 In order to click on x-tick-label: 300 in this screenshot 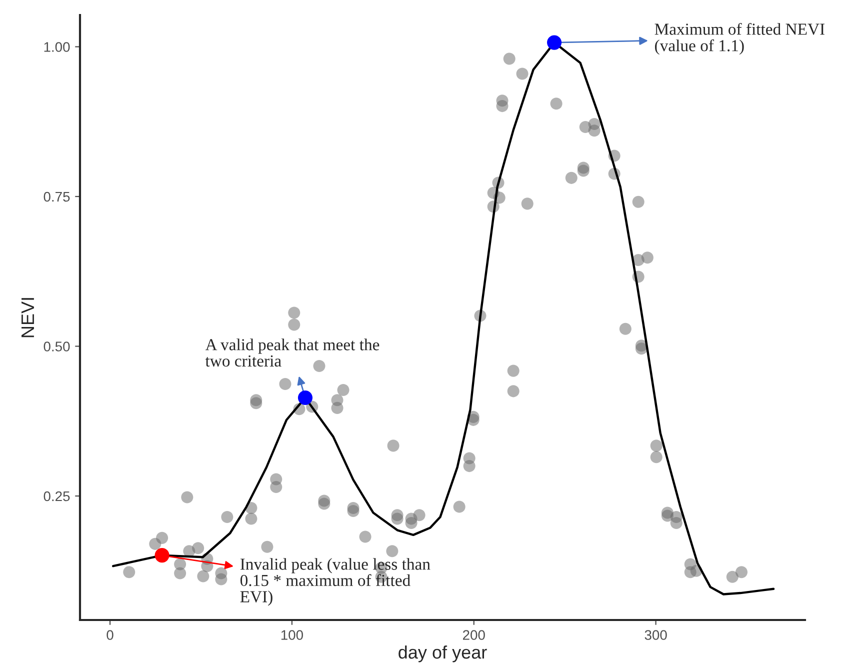, I will do `click(655, 635)`.